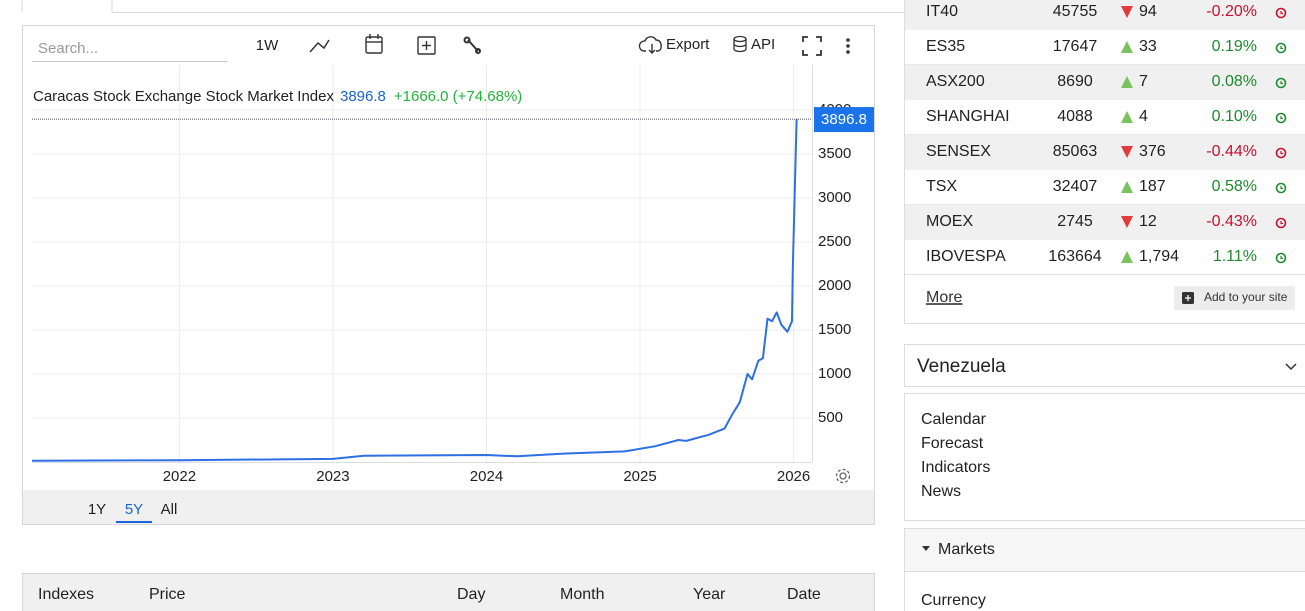  I want to click on export-icon, so click(650, 45).